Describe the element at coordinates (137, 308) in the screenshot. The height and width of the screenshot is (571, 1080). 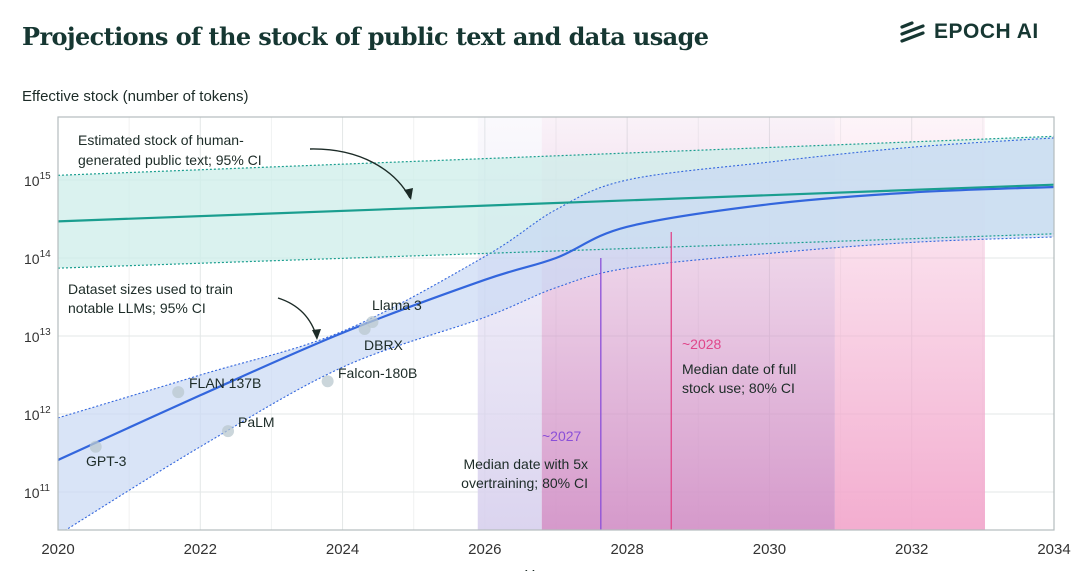
I see `dataset-annotation-line: notable LLMs; 95% CI` at that location.